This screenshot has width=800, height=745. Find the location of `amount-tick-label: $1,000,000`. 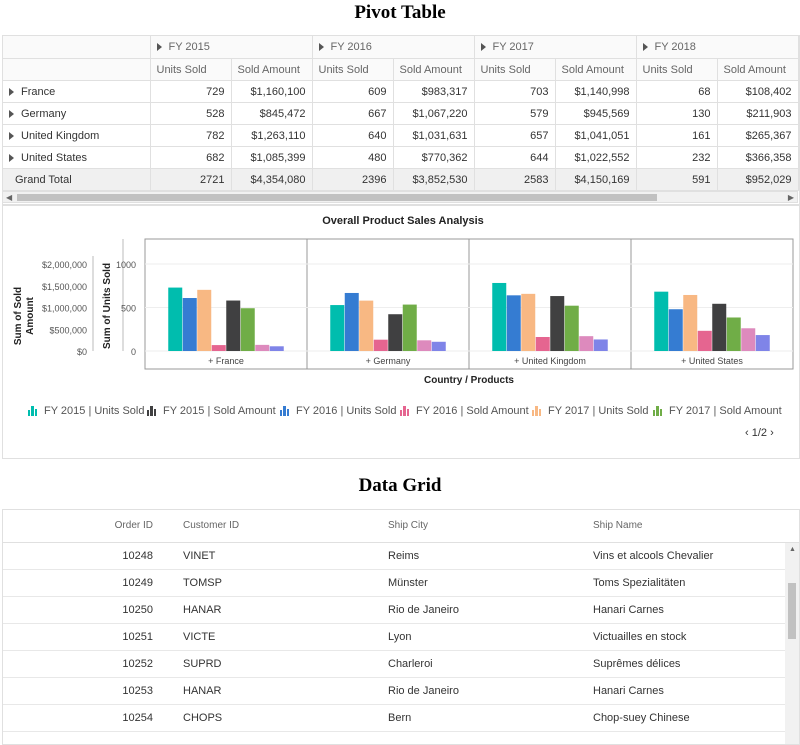

amount-tick-label: $1,000,000 is located at coordinates (64, 309).